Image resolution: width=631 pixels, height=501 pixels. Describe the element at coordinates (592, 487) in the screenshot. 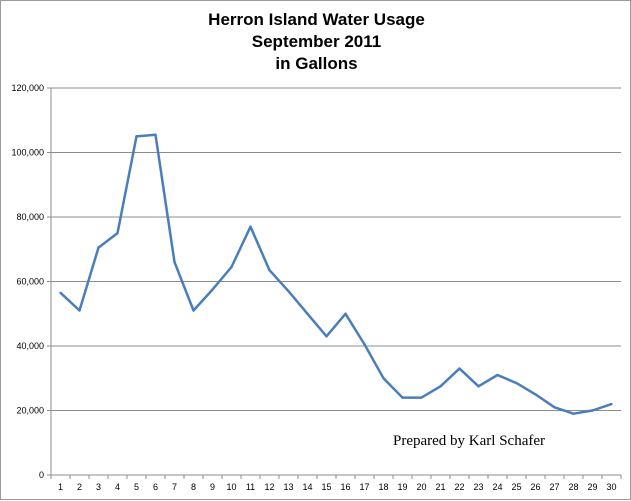

I see `x-tick-label: 29` at that location.